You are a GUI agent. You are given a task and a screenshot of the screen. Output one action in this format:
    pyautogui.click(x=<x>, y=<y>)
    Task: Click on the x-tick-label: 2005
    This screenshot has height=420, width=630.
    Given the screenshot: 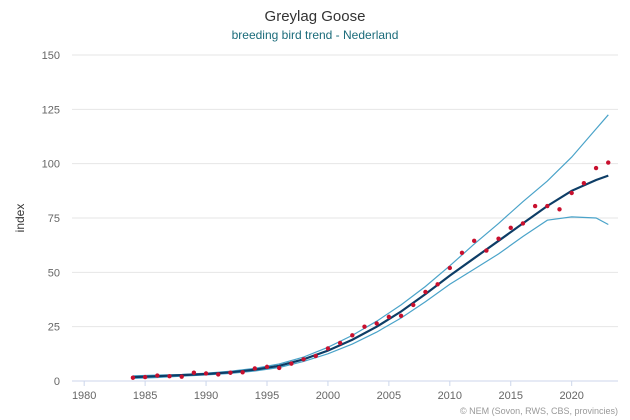 What is the action you would take?
    pyautogui.click(x=389, y=396)
    